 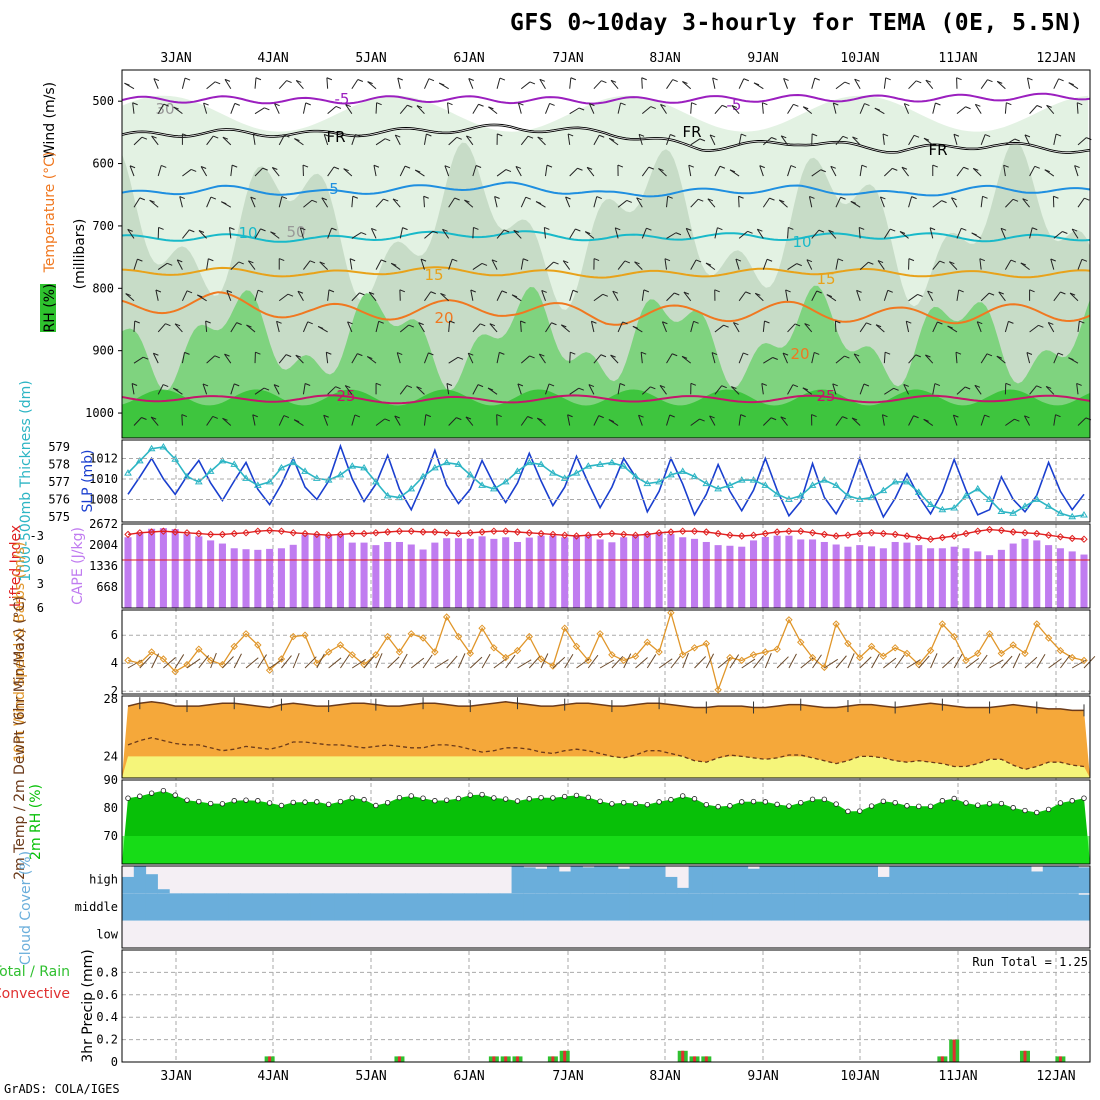 What do you see at coordinates (262, 661) in the screenshot?
I see `wind-barb-10m` at bounding box center [262, 661].